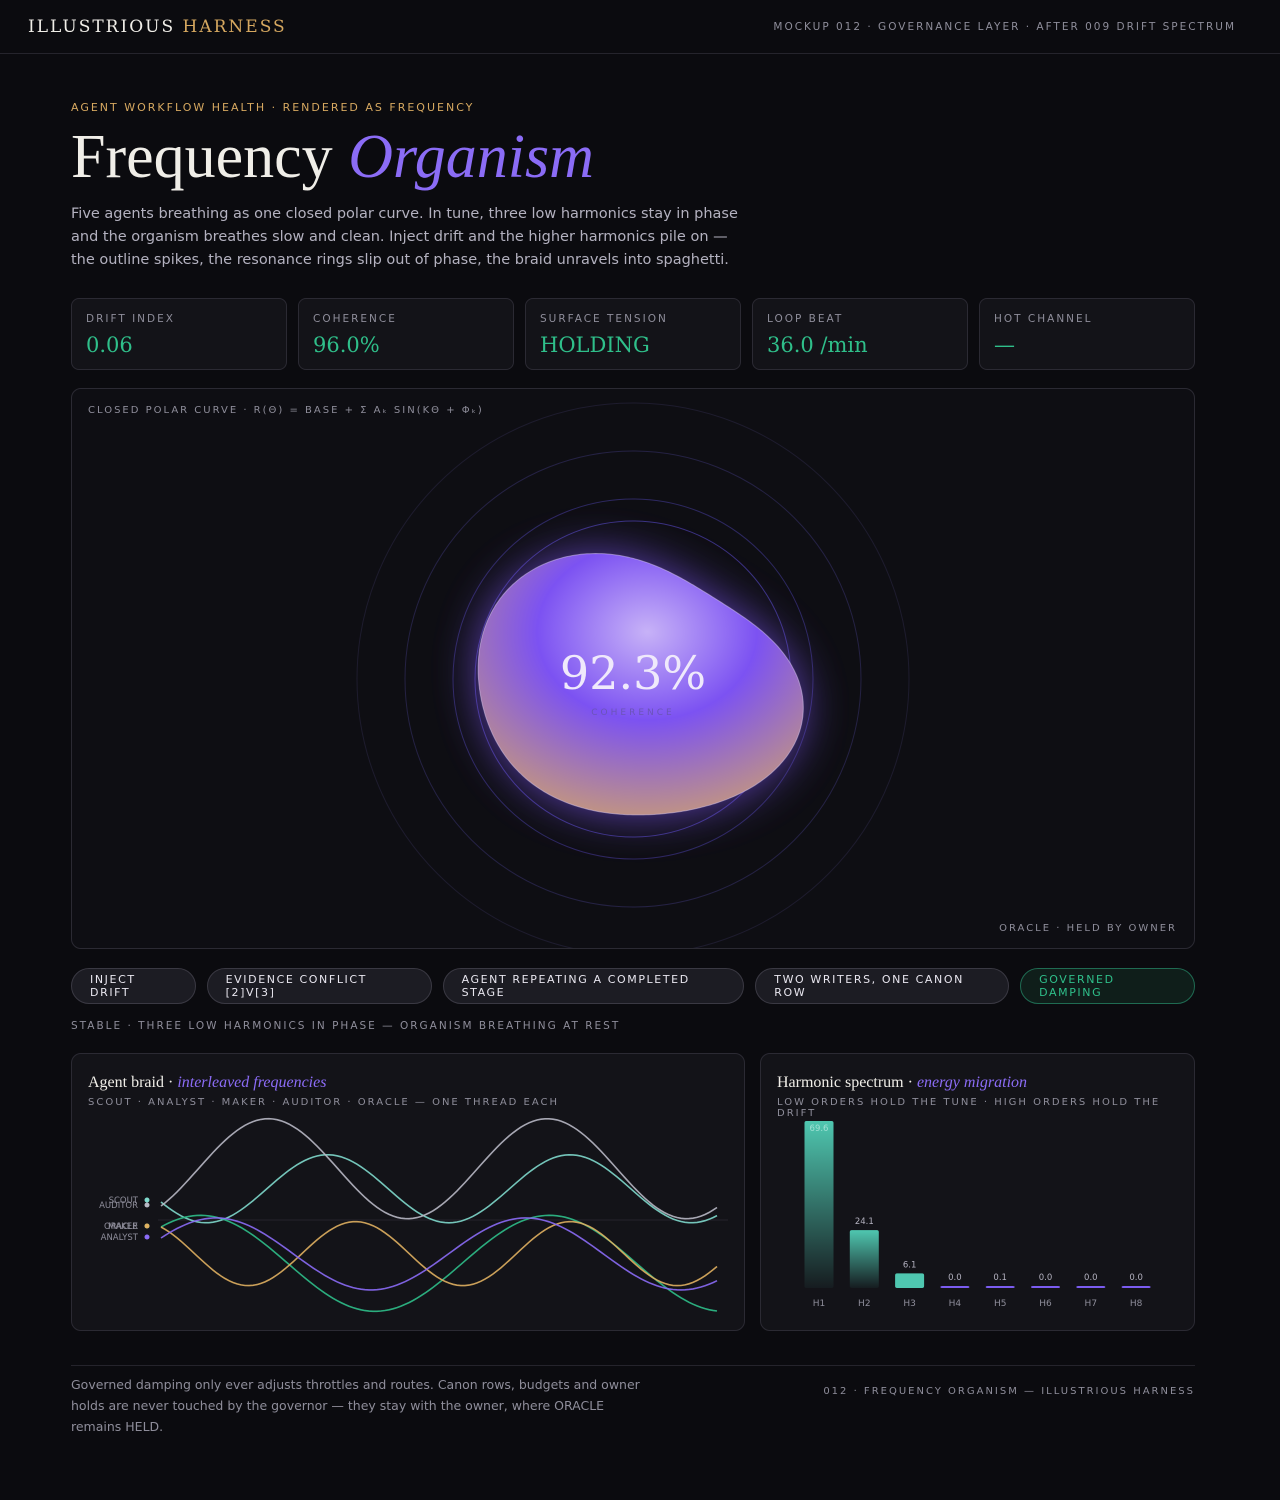 The image size is (1280, 1500). Describe the element at coordinates (955, 1304) in the screenshot. I see `x-tick-label: H4` at that location.